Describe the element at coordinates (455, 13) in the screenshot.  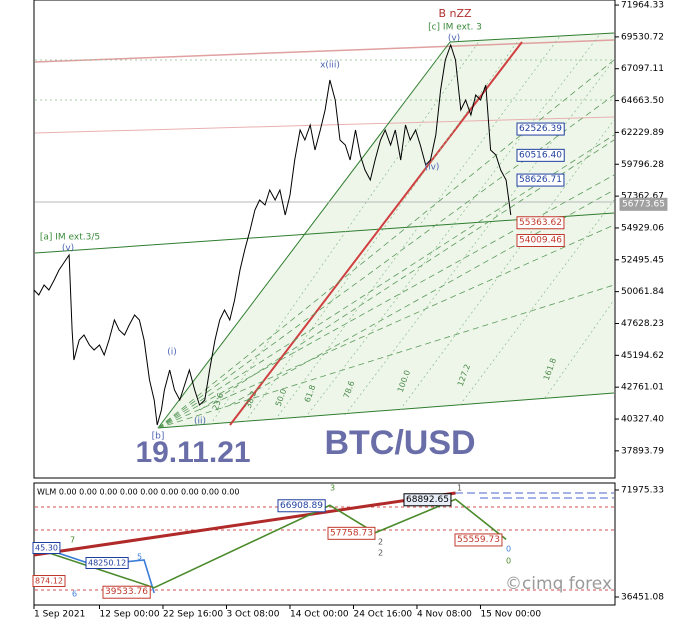
I see `annotation: B nZZ` at that location.